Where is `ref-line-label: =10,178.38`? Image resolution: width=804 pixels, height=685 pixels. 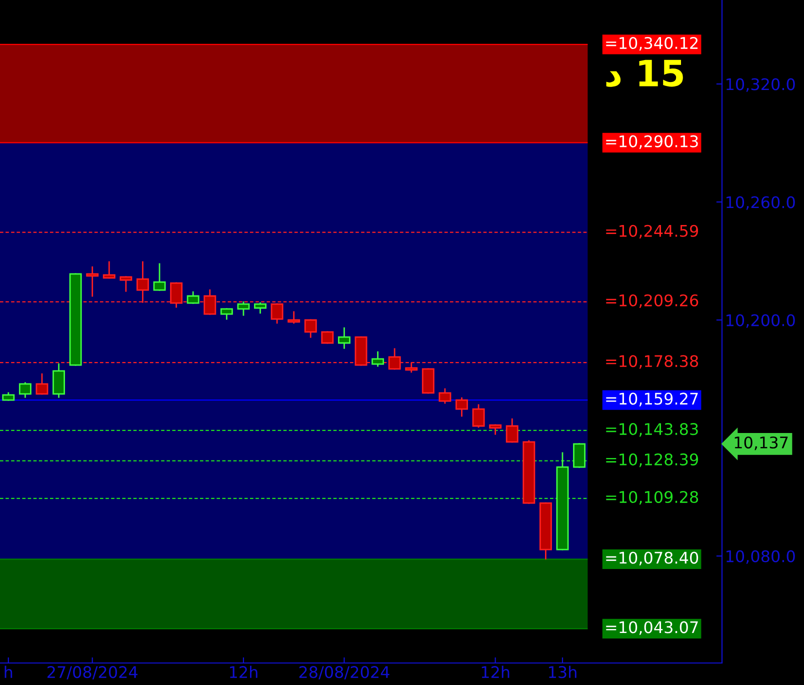
ref-line-label: =10,178.38 is located at coordinates (652, 362).